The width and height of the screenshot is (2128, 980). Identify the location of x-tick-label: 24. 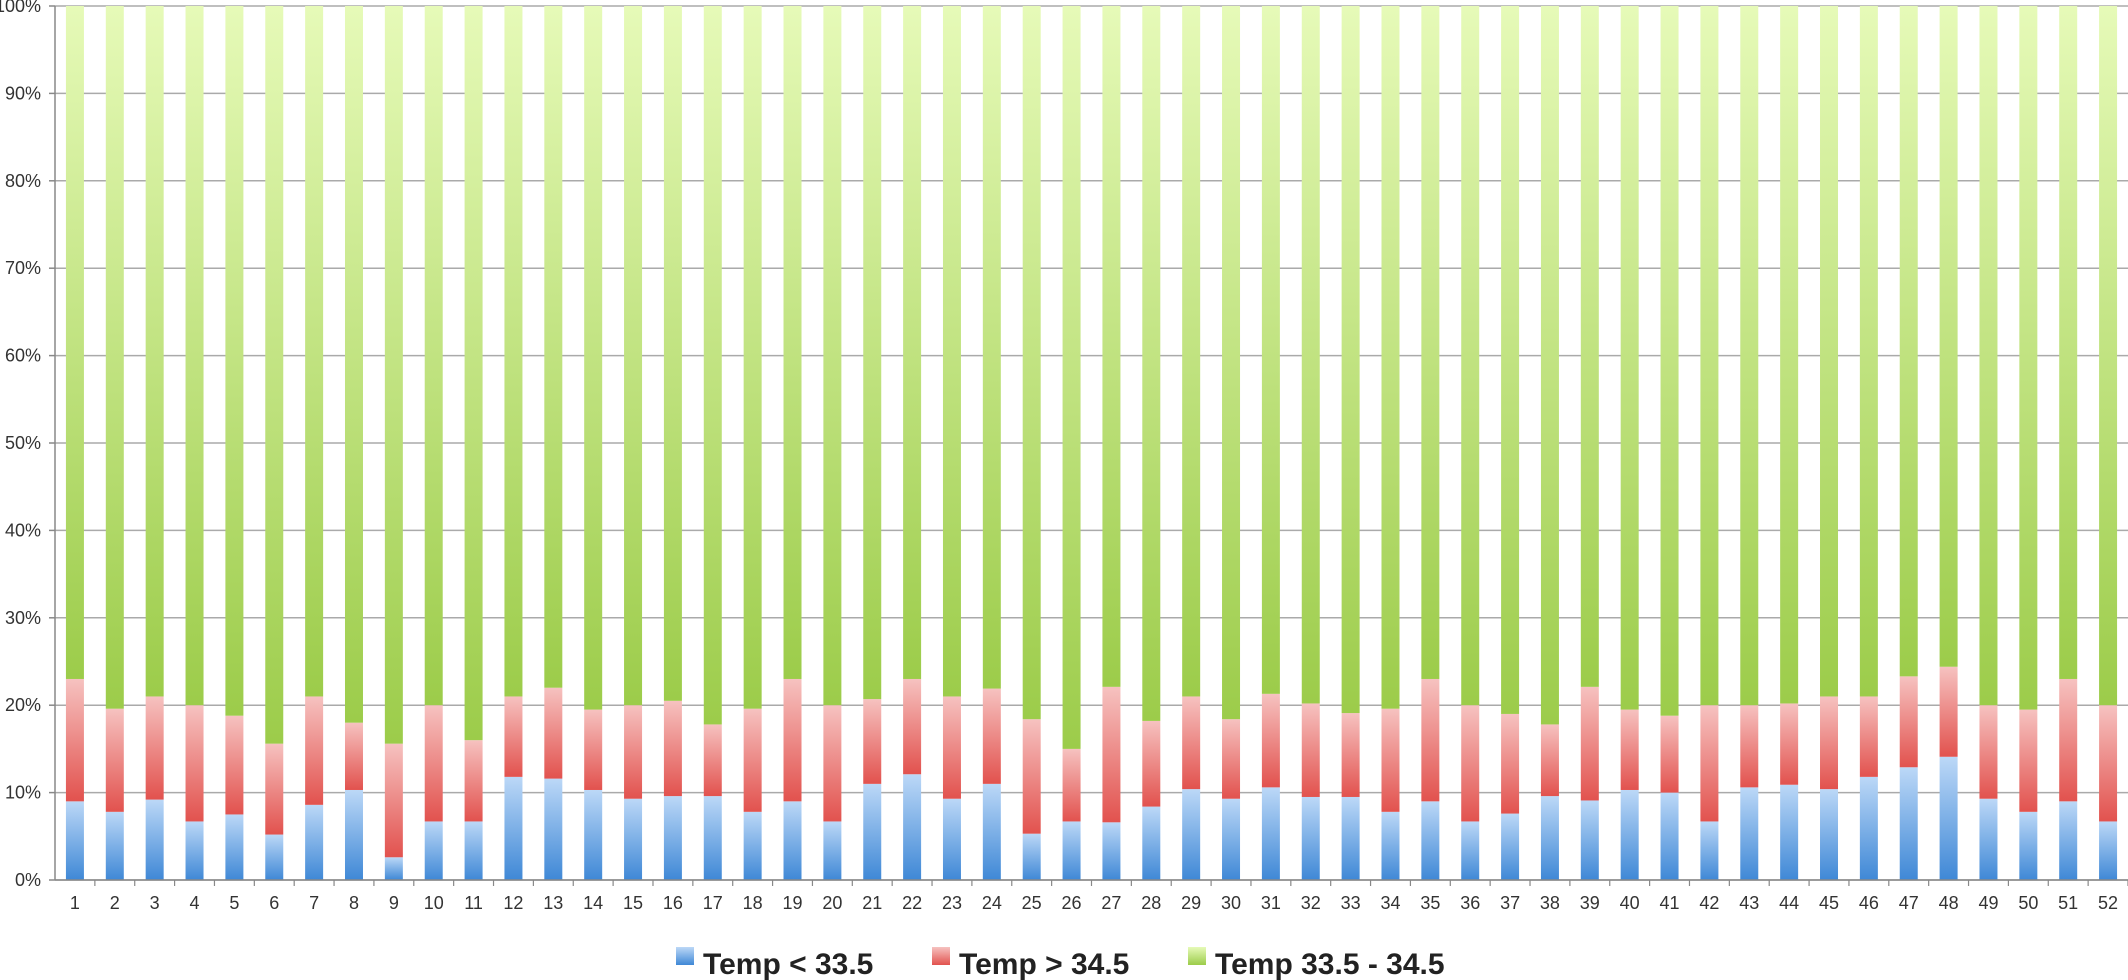
(992, 903).